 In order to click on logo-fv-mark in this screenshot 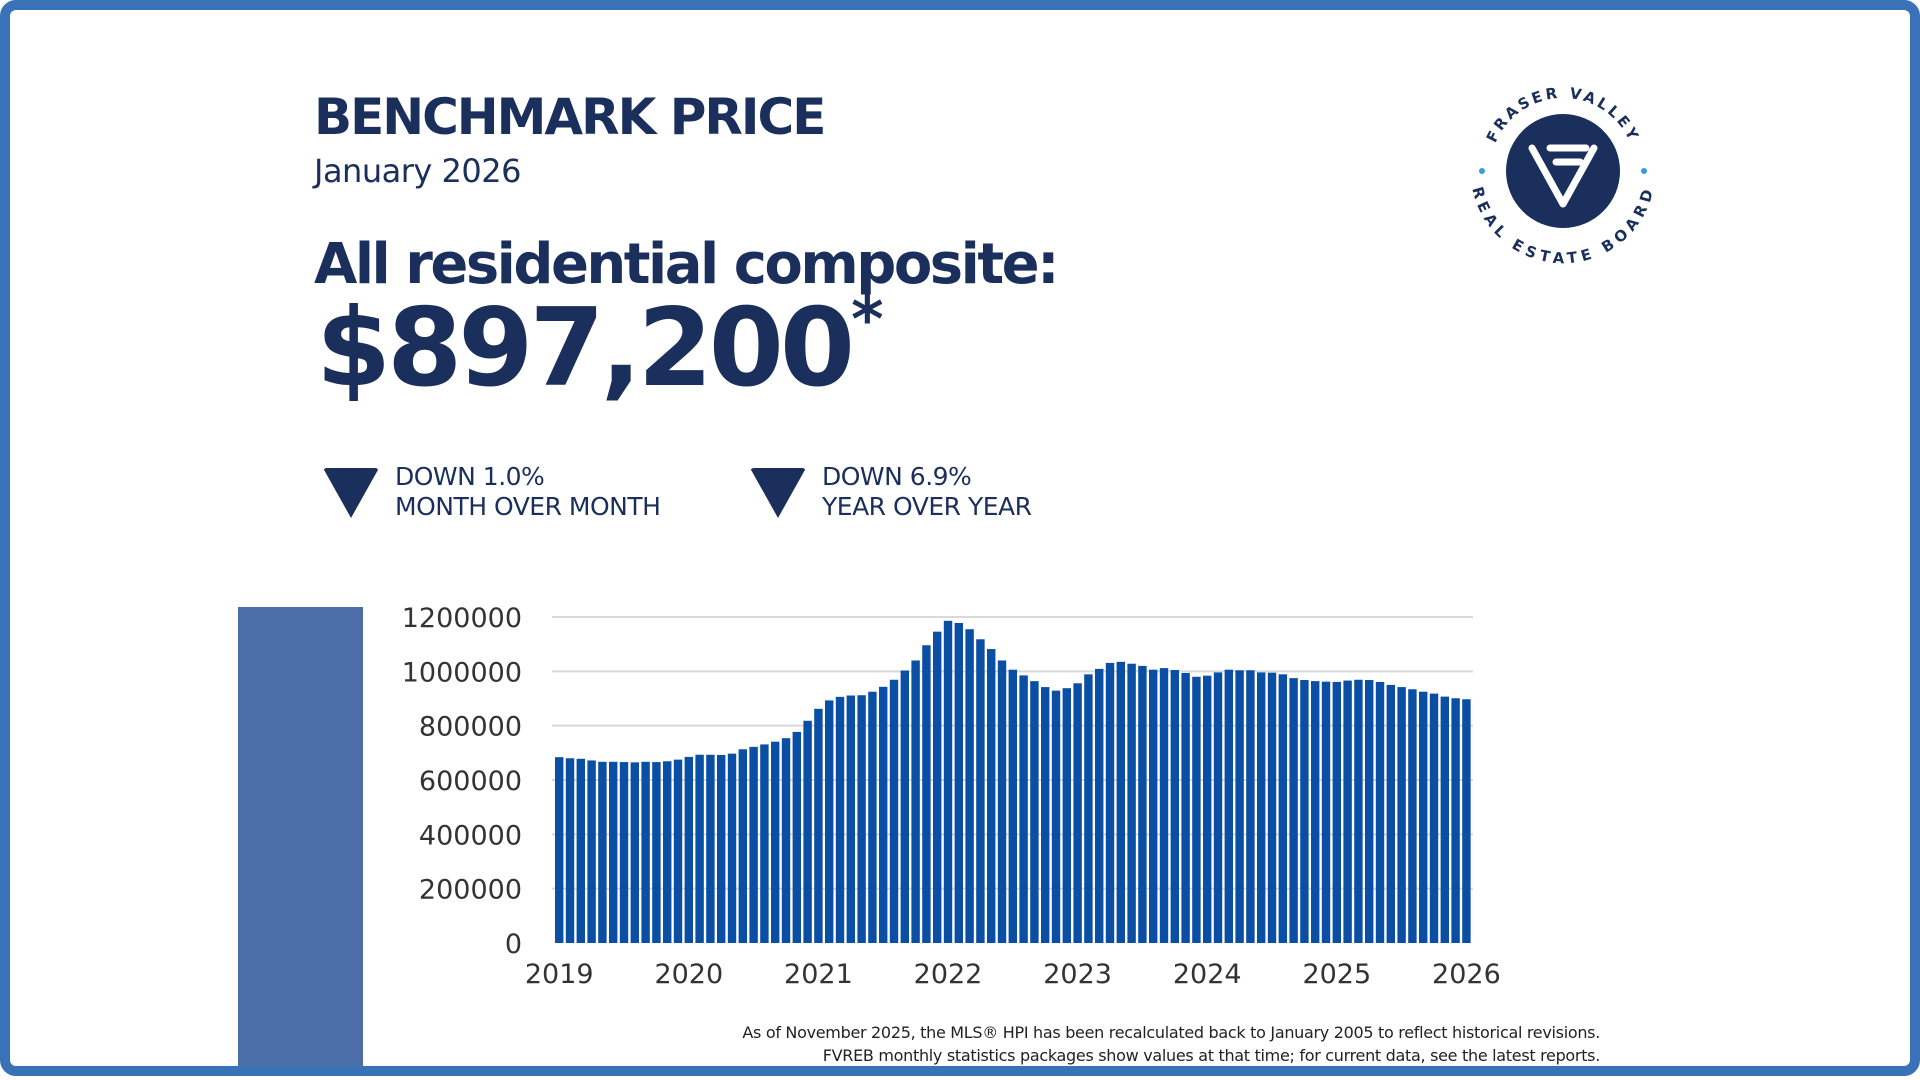, I will do `click(1563, 176)`.